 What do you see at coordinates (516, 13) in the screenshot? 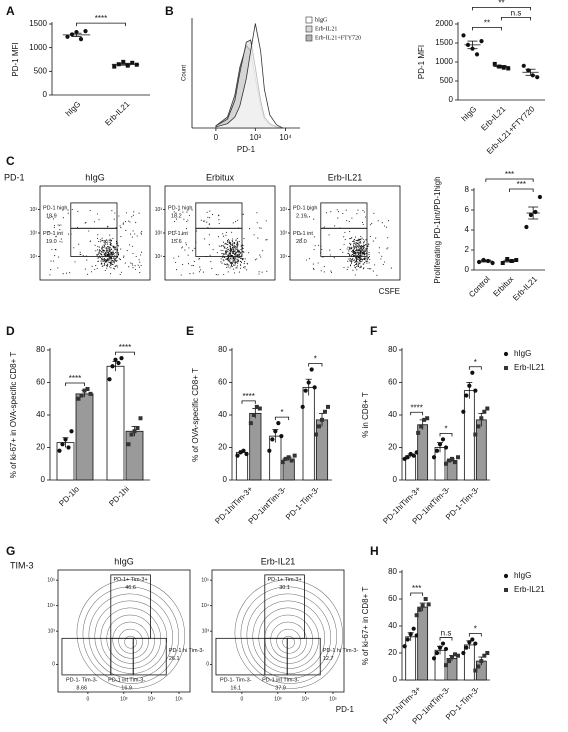
I see `significance-label: n.s` at bounding box center [516, 13].